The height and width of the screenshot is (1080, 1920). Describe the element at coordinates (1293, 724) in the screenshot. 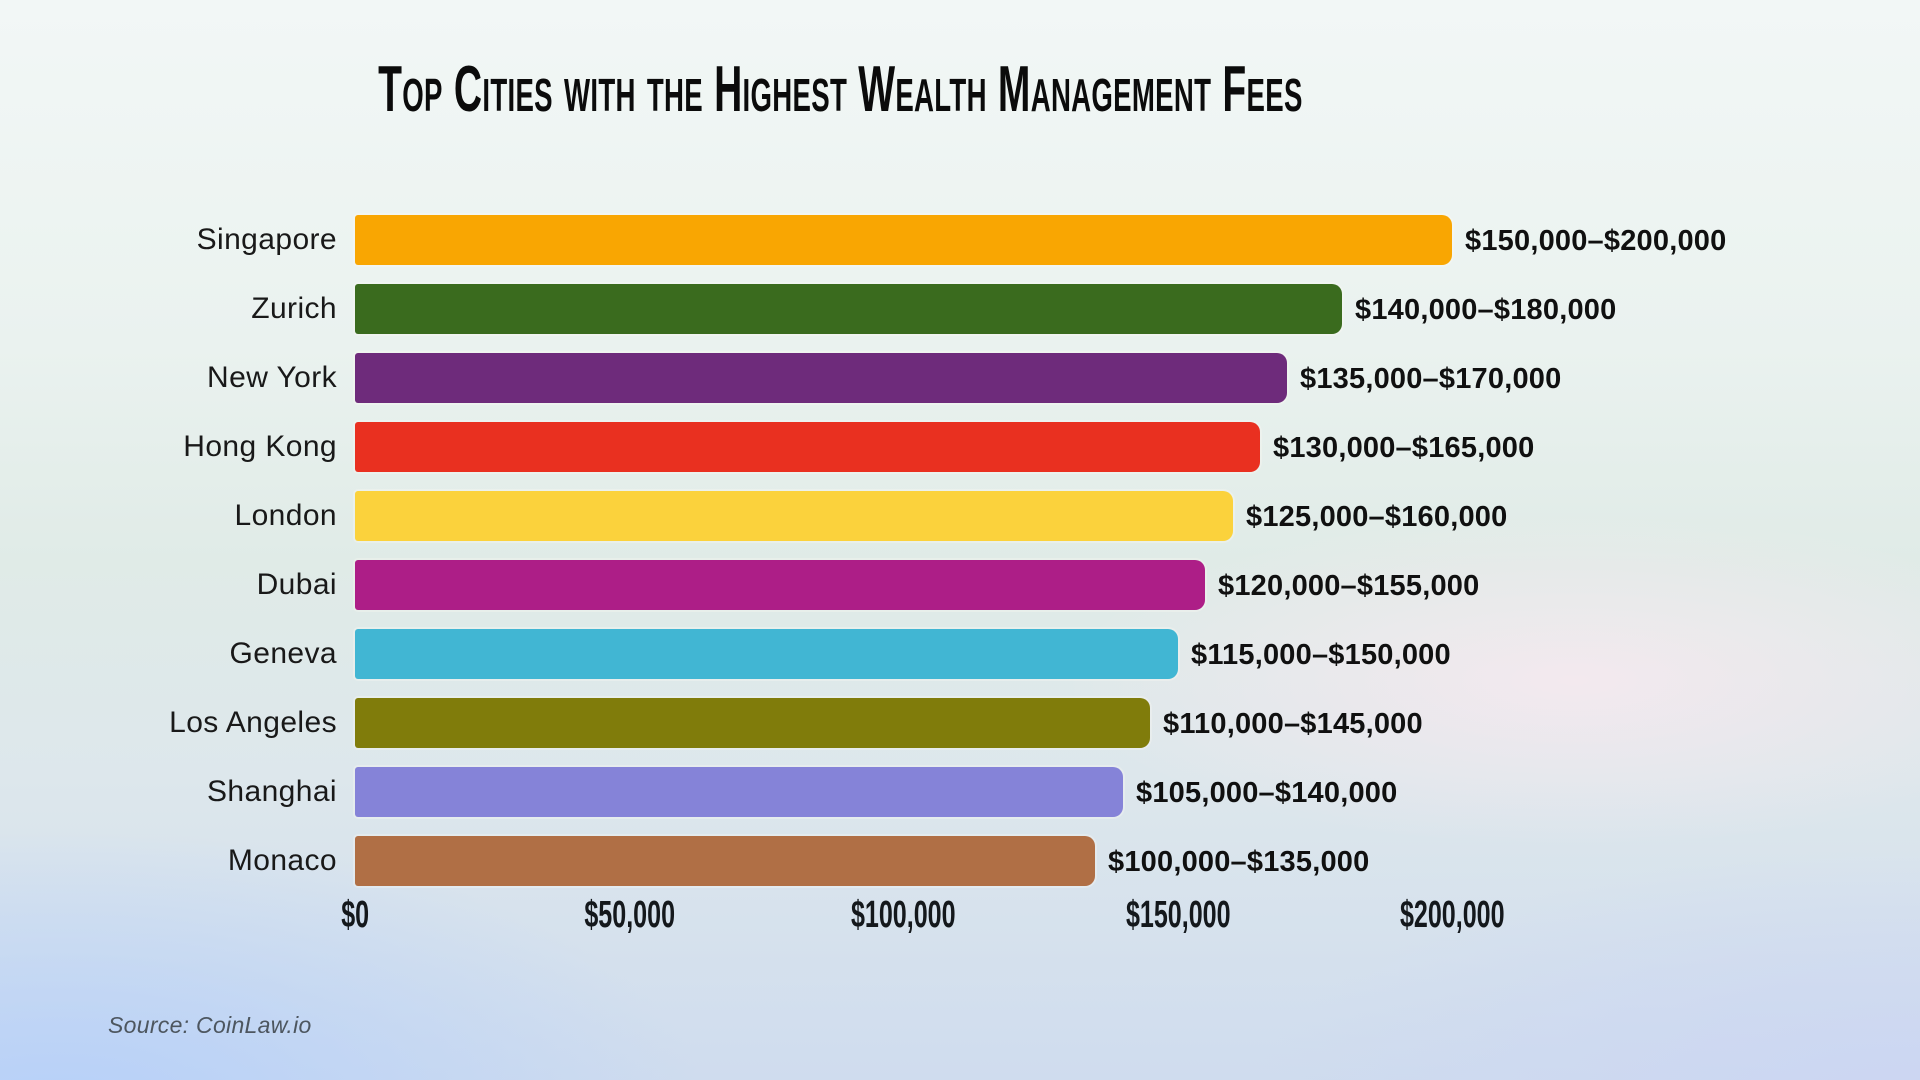

I see `value-label: $110,000–$145,000` at that location.